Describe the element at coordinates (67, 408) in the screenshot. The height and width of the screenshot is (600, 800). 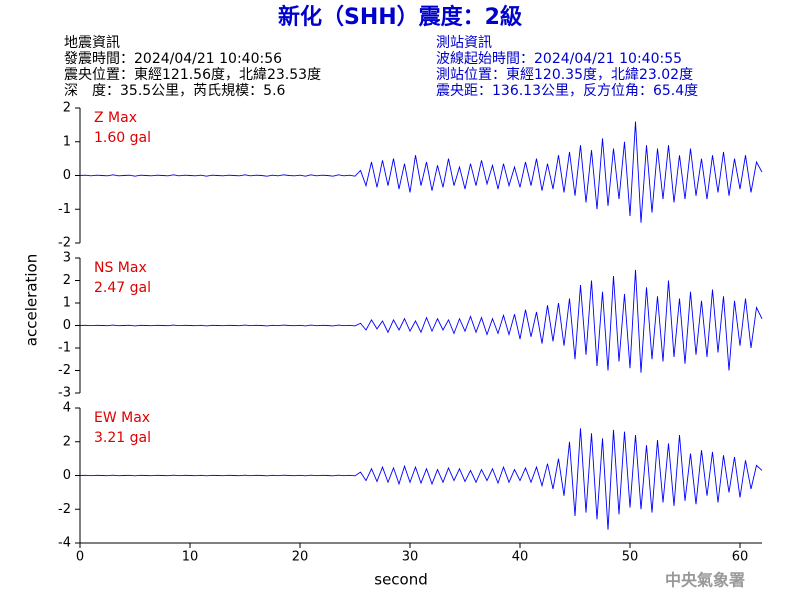
I see `y-tick-label: 4` at that location.